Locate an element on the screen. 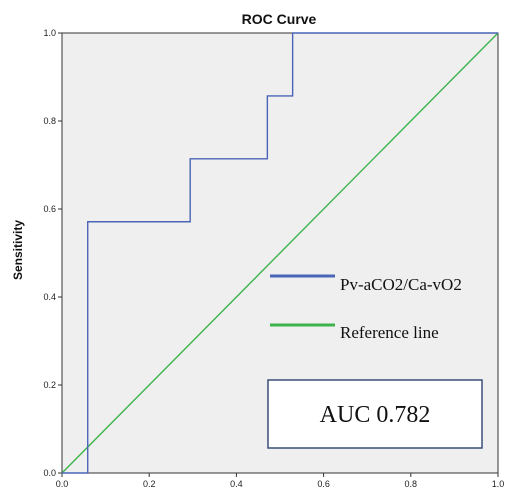 This screenshot has width=515, height=496. y-tick-label: 0.4 is located at coordinates (49, 297).